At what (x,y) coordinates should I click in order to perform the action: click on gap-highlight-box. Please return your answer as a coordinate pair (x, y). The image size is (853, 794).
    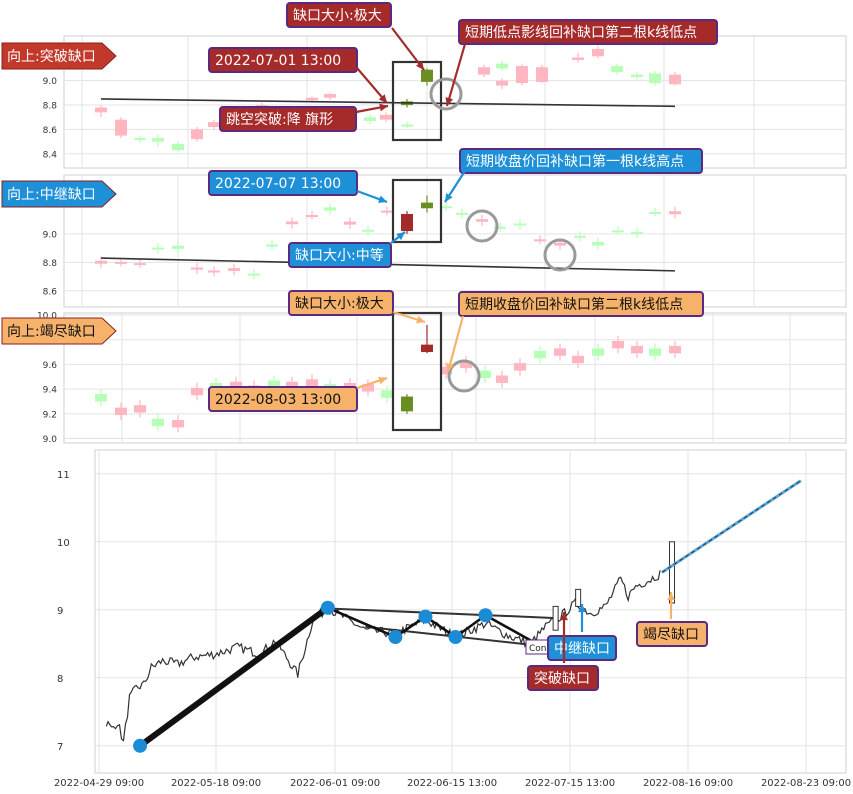
    Looking at the image, I should click on (417, 371).